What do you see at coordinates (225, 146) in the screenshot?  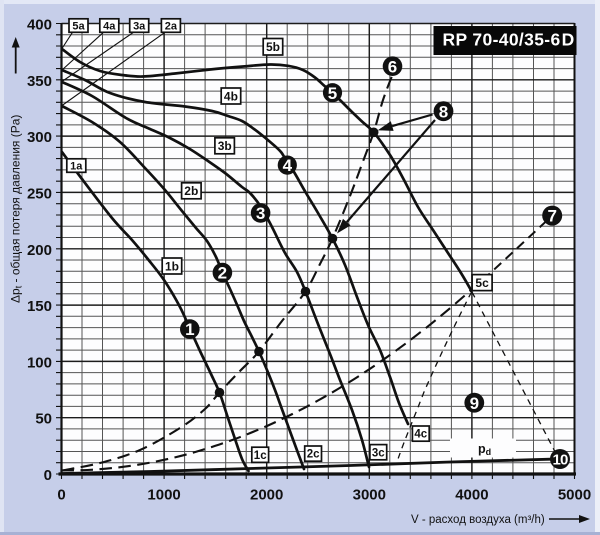 I see `svg-text: 3b` at bounding box center [225, 146].